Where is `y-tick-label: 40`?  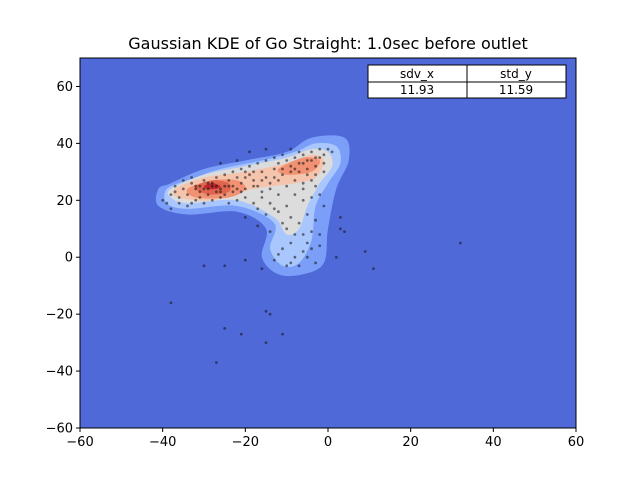 y-tick-label: 40 is located at coordinates (64, 144).